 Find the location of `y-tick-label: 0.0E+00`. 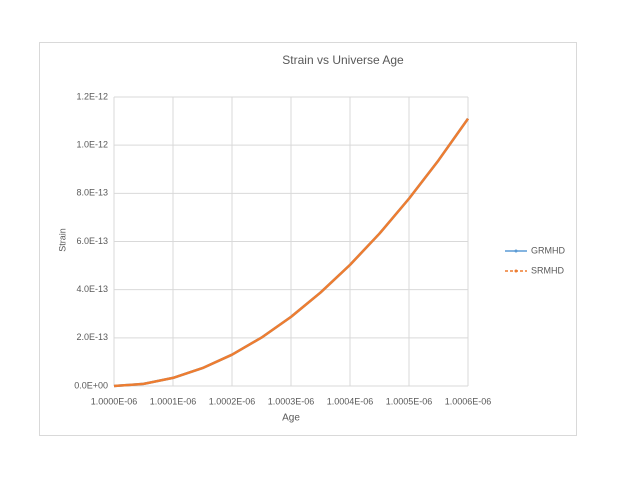

y-tick-label: 0.0E+00 is located at coordinates (91, 385).